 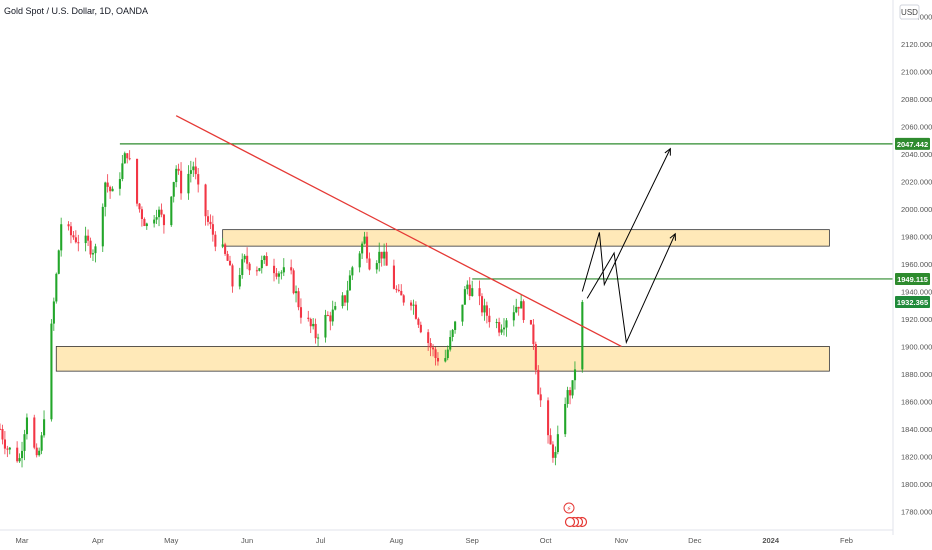 What do you see at coordinates (916, 237) in the screenshot?
I see `price-tick-label: 1980.000` at bounding box center [916, 237].